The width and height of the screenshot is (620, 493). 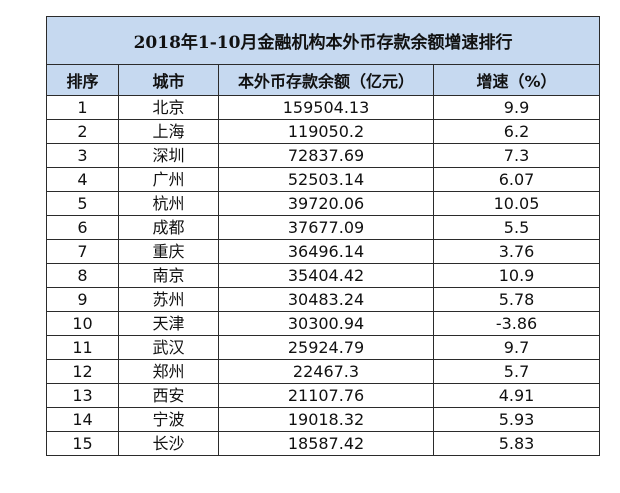 What do you see at coordinates (516, 443) in the screenshot?
I see `growth-rate-cell: 5.83` at bounding box center [516, 443].